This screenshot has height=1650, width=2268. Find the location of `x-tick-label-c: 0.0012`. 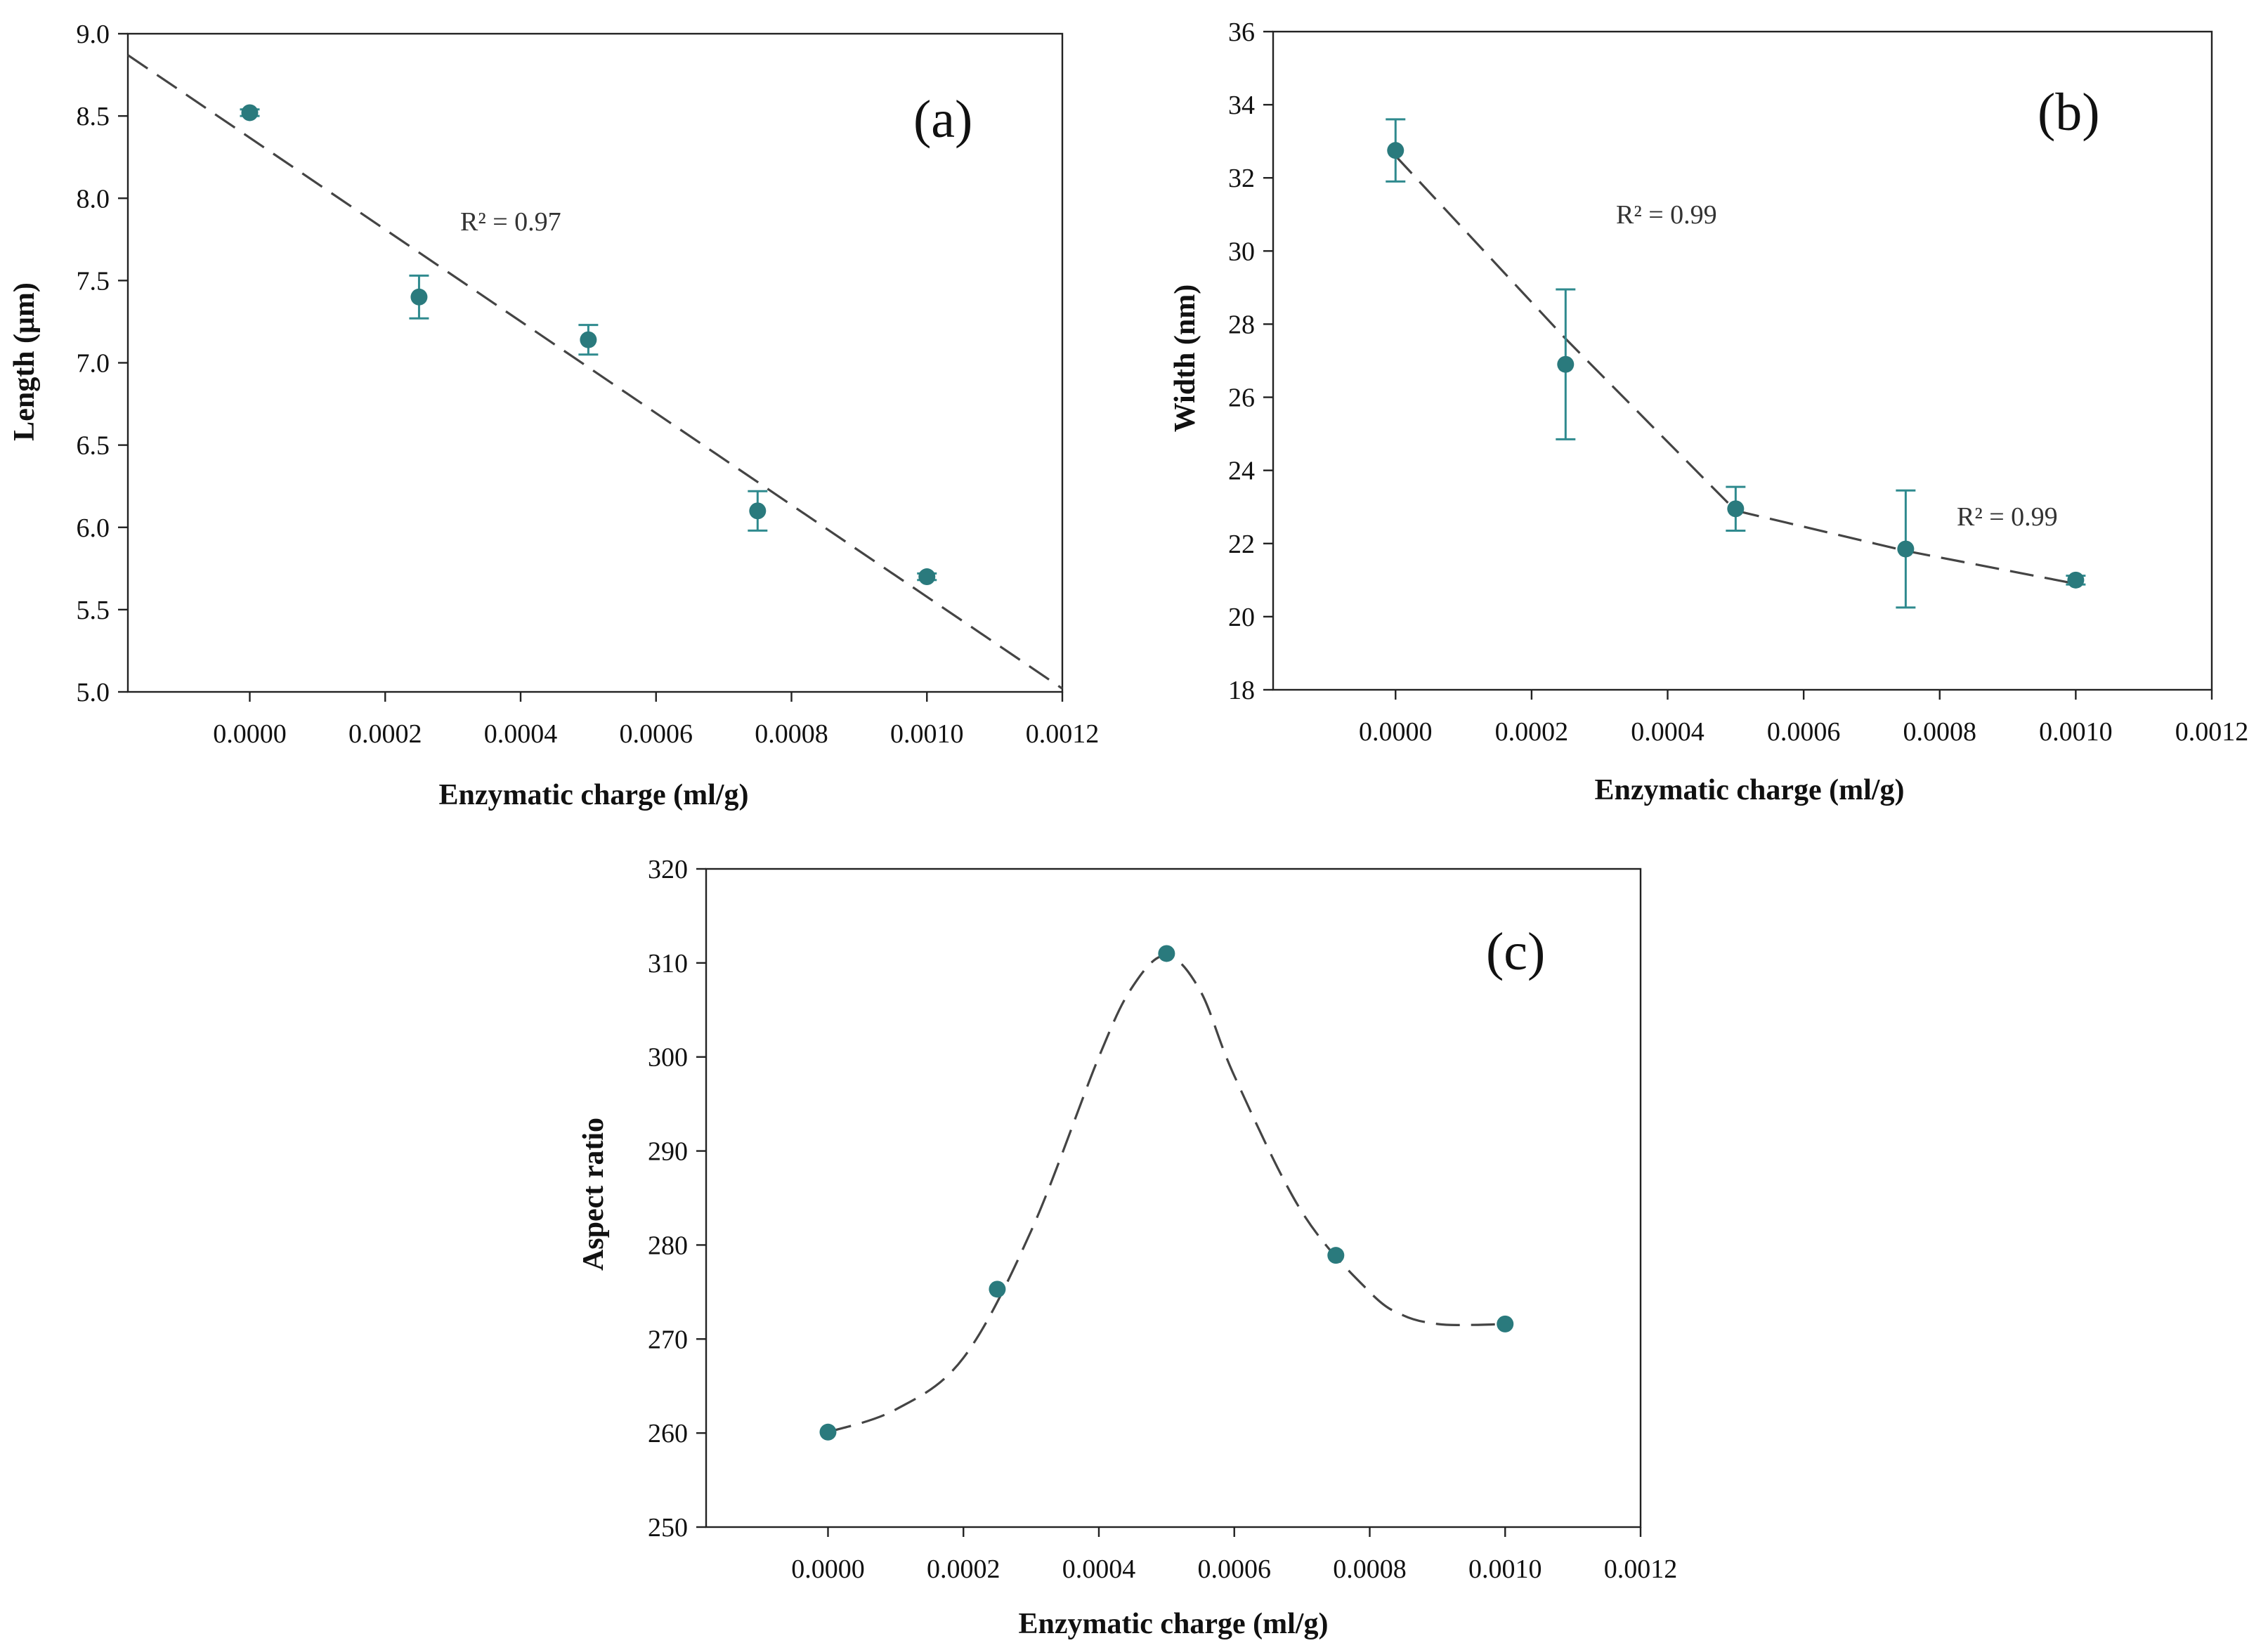

x-tick-label-c: 0.0012 is located at coordinates (1641, 1569).